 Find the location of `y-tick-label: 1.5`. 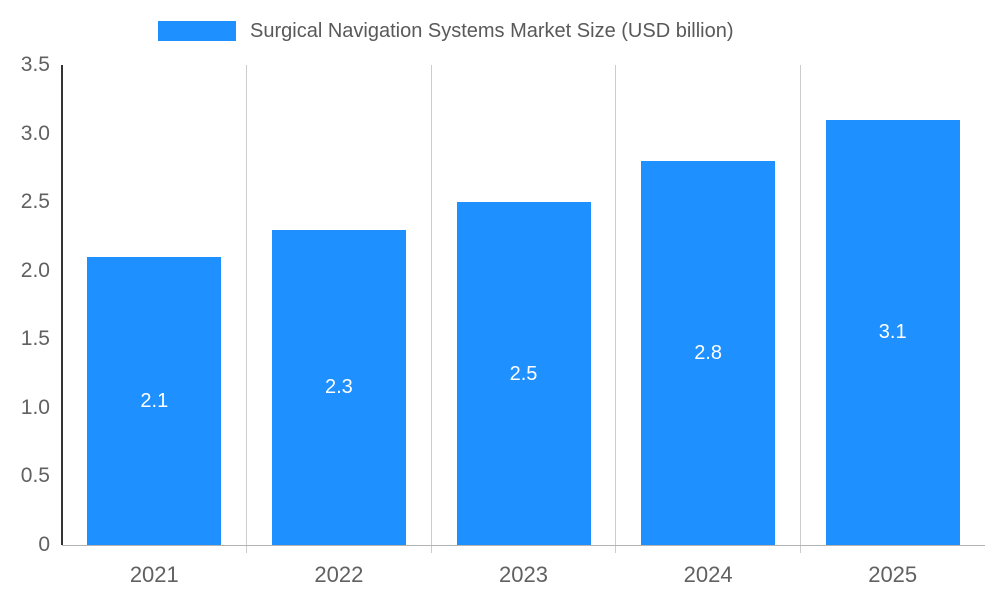

y-tick-label: 1.5 is located at coordinates (35, 339).